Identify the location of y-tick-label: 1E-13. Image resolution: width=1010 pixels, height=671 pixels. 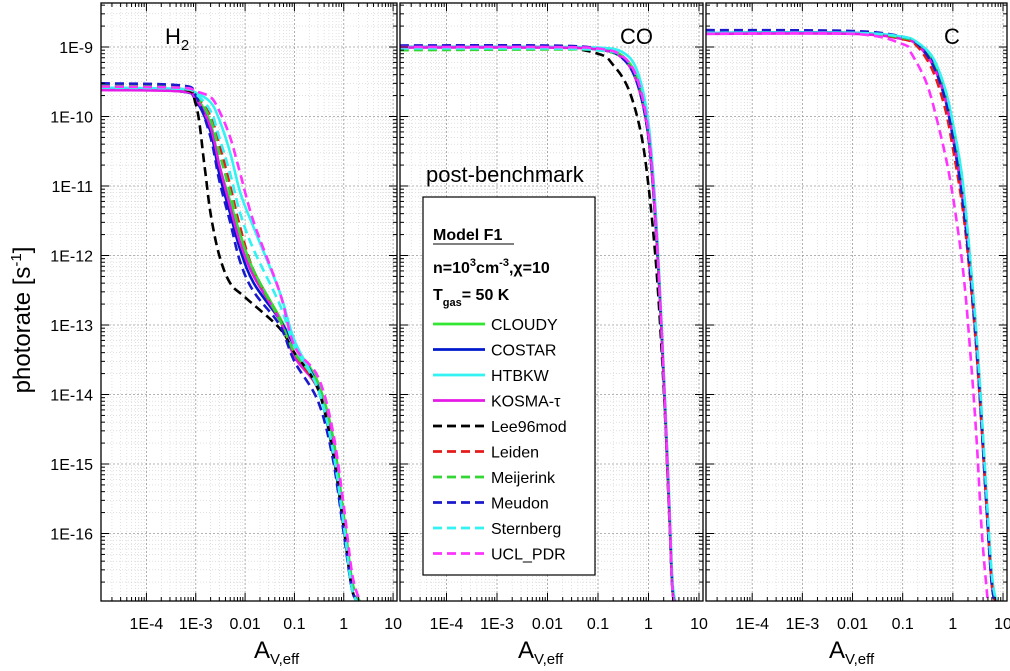
(71, 326).